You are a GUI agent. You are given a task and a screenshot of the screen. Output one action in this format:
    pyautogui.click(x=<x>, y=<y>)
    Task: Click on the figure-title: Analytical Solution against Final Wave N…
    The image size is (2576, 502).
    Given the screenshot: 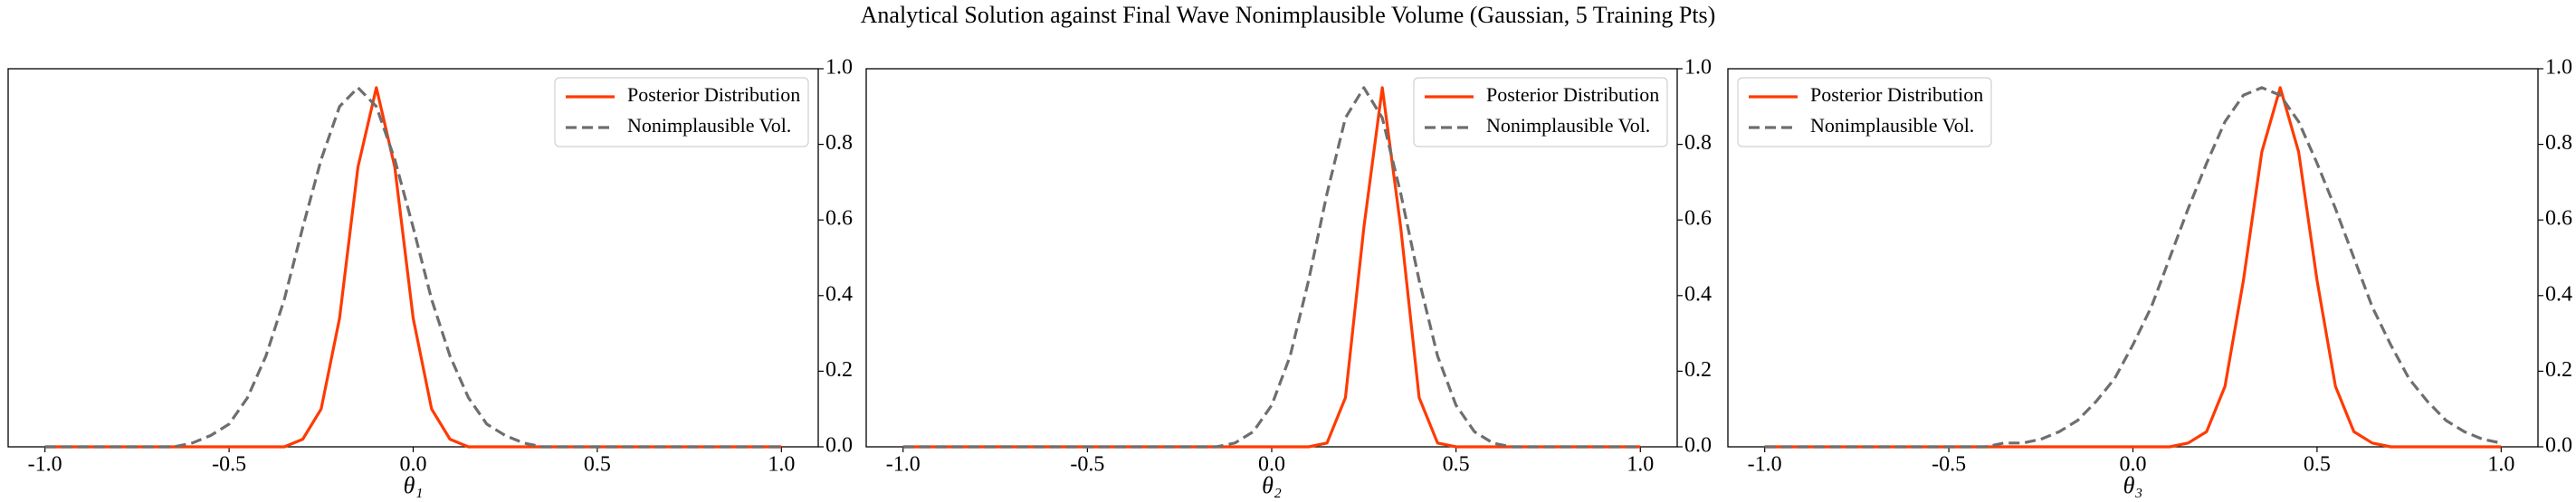 What is the action you would take?
    pyautogui.click(x=1288, y=15)
    